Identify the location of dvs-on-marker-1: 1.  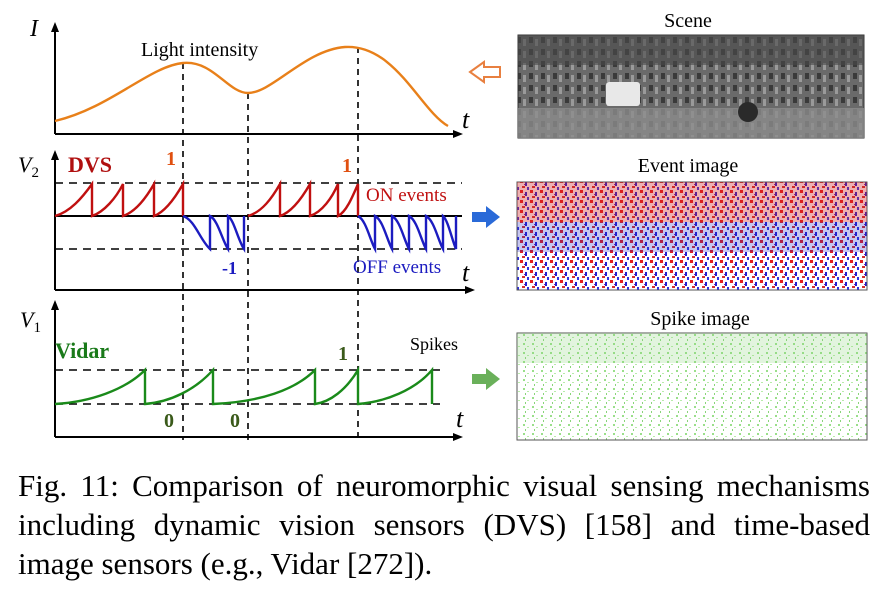
(171, 159).